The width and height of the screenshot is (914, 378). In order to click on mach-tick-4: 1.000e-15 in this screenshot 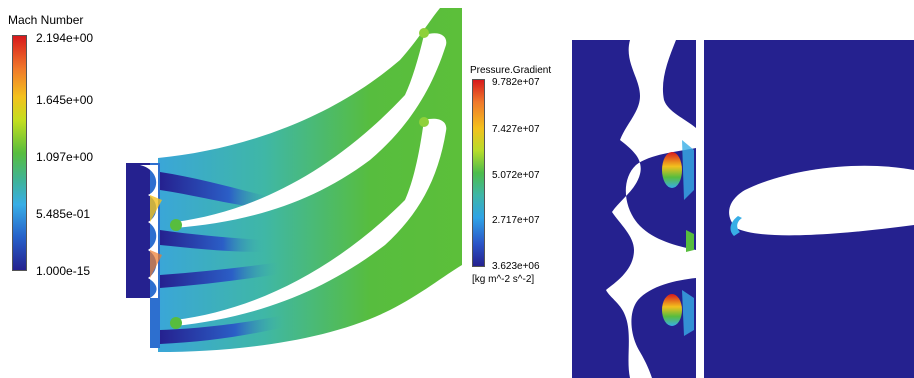, I will do `click(63, 271)`.